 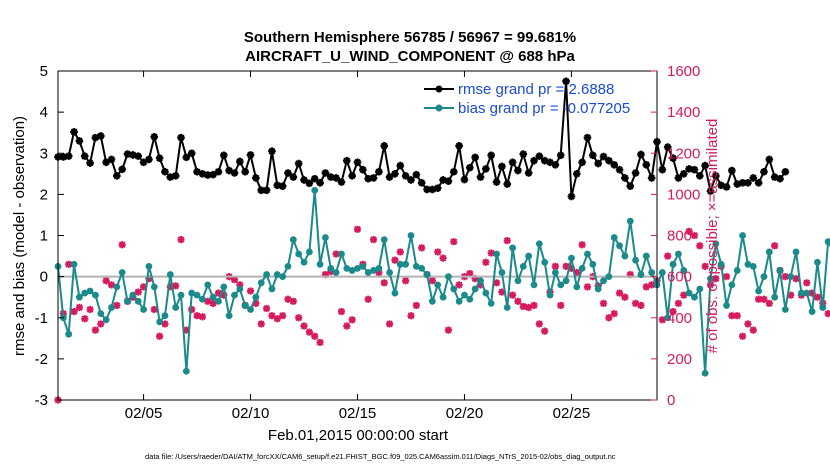 What do you see at coordinates (679, 277) in the screenshot?
I see `right-y-tick-label: 600` at bounding box center [679, 277].